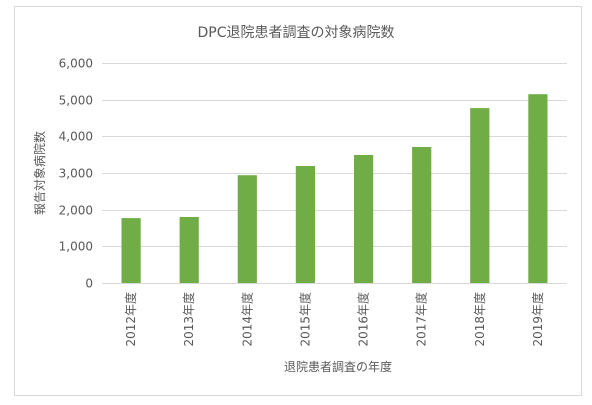 The width and height of the screenshot is (592, 405). What do you see at coordinates (131, 250) in the screenshot?
I see `bar-2012年度` at bounding box center [131, 250].